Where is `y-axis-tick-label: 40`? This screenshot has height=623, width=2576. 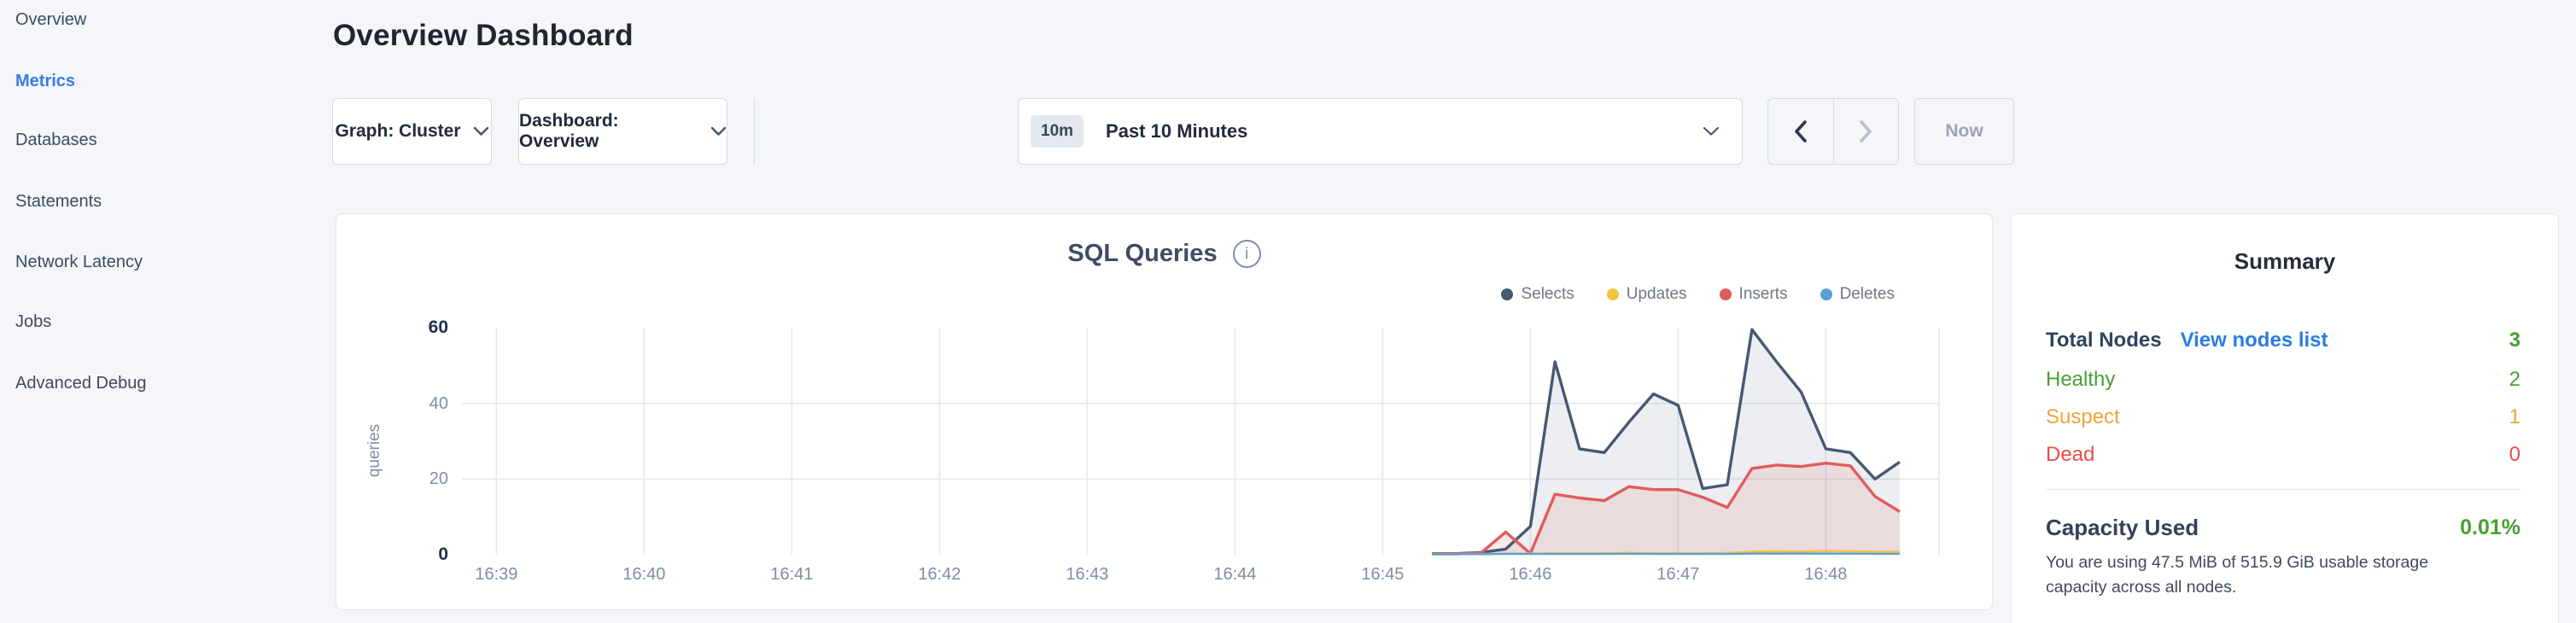 y-axis-tick-label: 40 is located at coordinates (438, 403).